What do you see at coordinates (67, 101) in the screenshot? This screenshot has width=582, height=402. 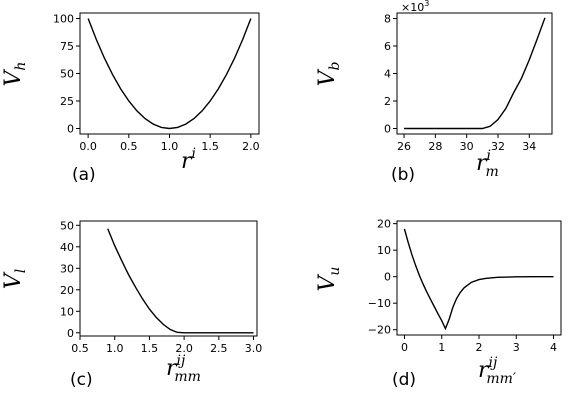 I see `y-tick-label: 25` at bounding box center [67, 101].